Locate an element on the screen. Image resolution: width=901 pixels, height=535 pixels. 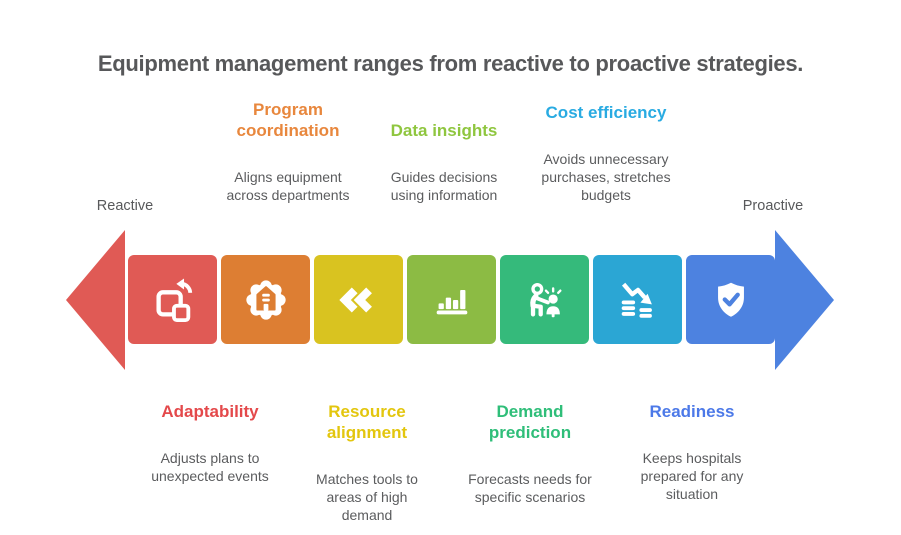
shield-check-icon is located at coordinates (730, 299).